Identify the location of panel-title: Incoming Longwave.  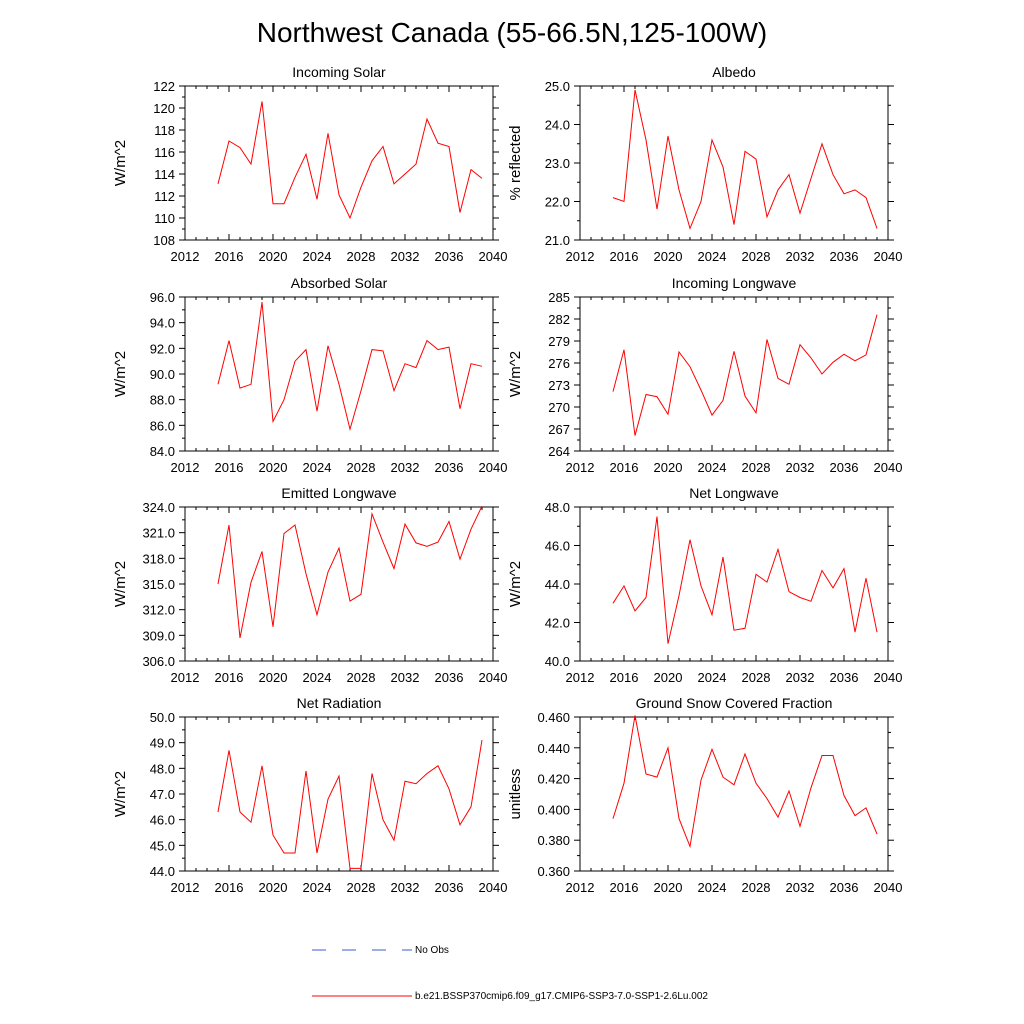
(734, 283).